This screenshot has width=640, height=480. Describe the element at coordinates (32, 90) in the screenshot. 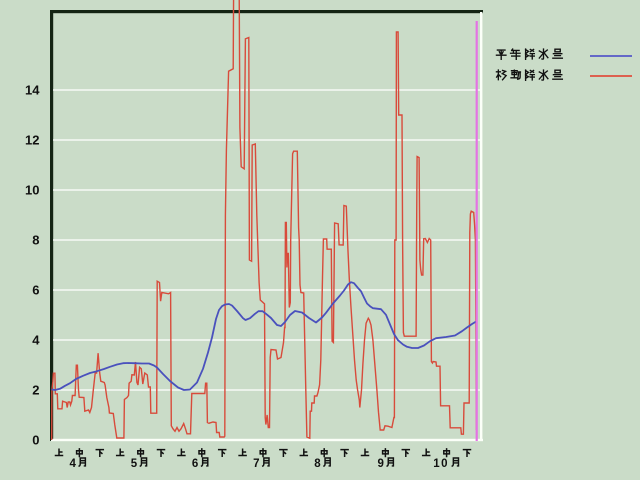

I see `svg-text: 14` at that location.